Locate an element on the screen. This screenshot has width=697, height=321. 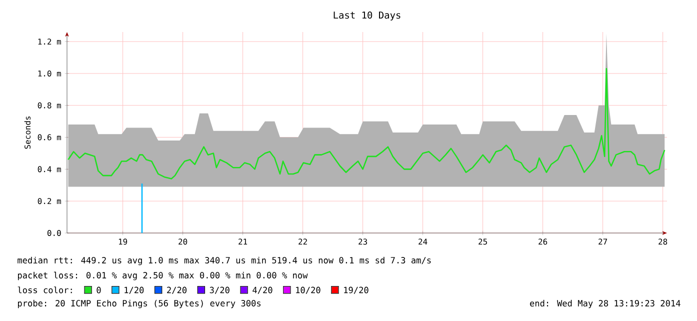
legend-label: 10/20 is located at coordinates (308, 290).